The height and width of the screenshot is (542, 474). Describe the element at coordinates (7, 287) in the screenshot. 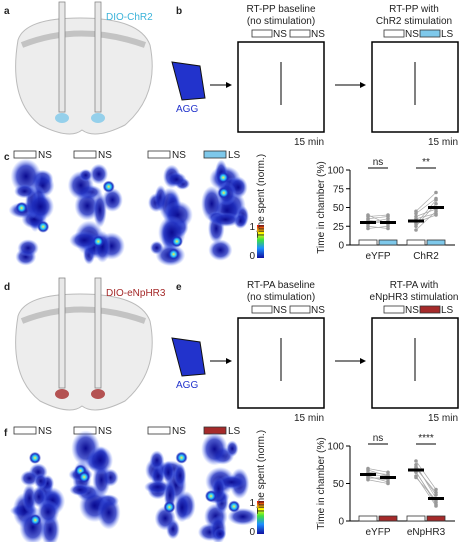

I see `panel-label: d` at that location.